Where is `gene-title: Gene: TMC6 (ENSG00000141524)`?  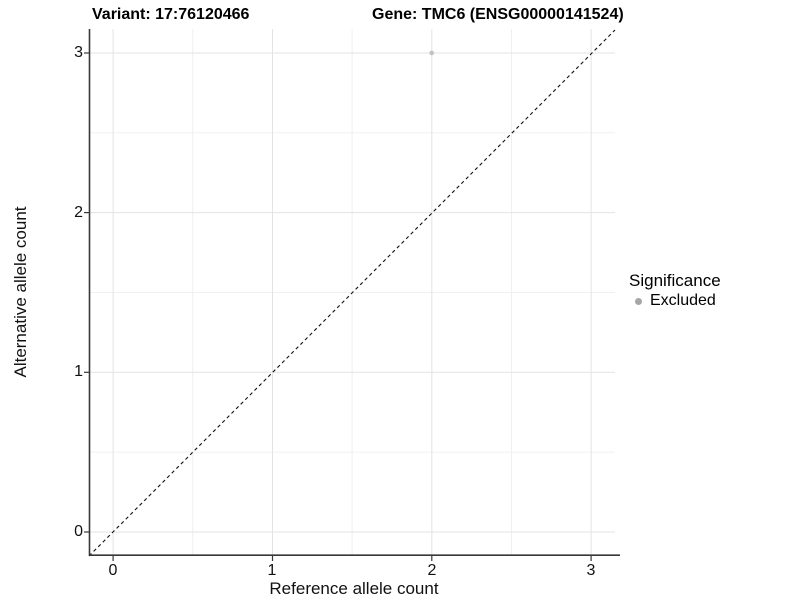 gene-title: Gene: TMC6 (ENSG00000141524) is located at coordinates (498, 14).